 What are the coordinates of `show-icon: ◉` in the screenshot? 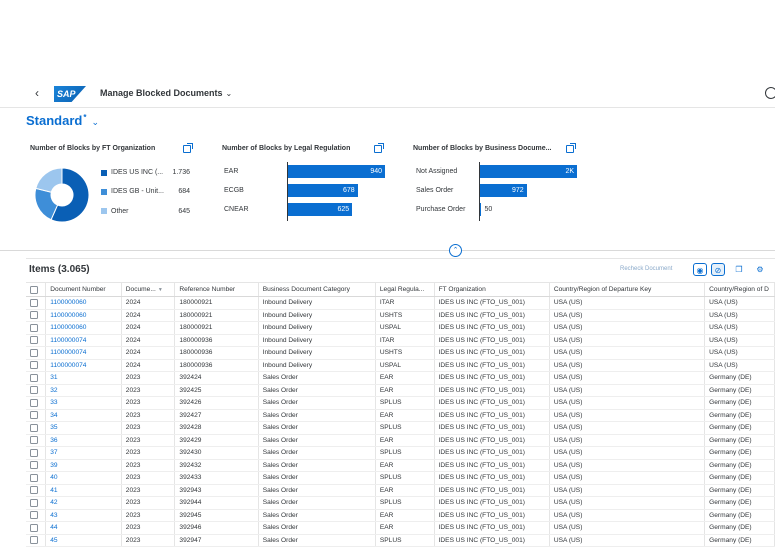 It's located at (700, 269).